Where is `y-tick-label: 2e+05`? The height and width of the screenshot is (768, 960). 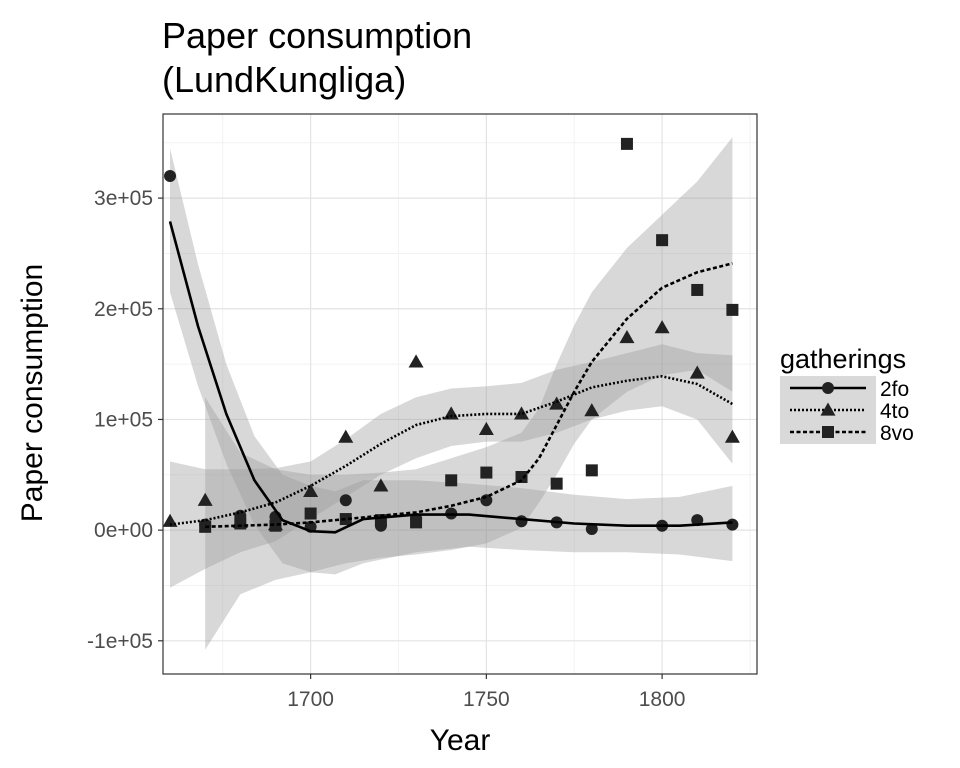 y-tick-label: 2e+05 is located at coordinates (123, 309).